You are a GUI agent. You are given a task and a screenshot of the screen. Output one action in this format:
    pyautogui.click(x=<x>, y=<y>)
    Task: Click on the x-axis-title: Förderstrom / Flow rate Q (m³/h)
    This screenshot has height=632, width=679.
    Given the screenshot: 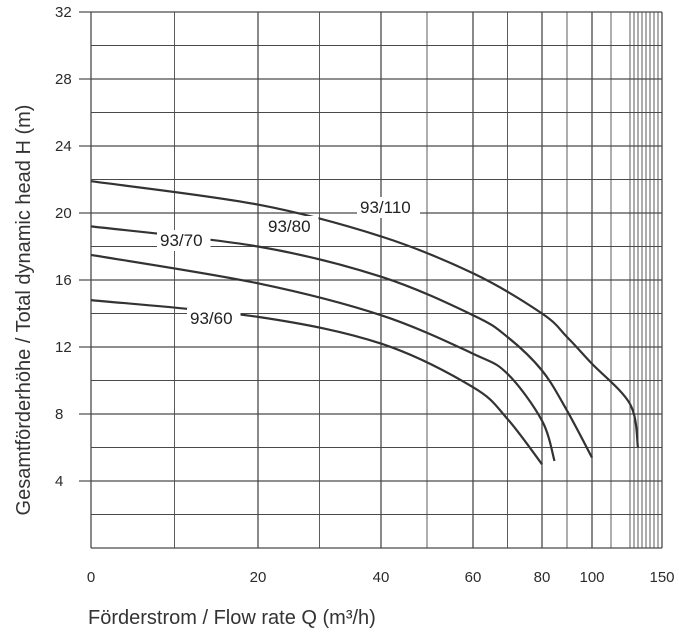 What is the action you would take?
    pyautogui.click(x=232, y=618)
    